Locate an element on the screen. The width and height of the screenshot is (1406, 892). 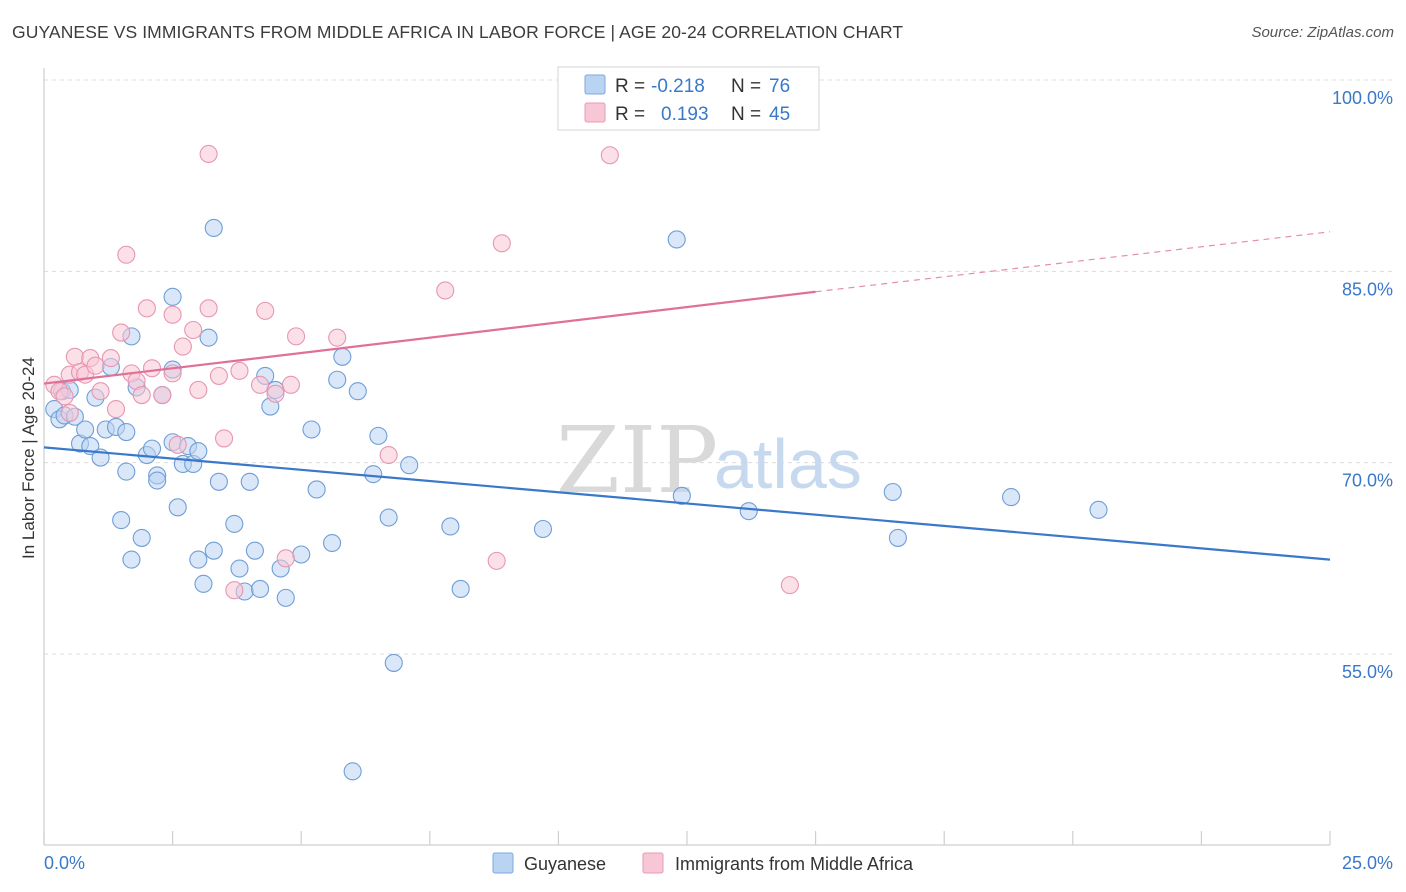
y-tick-label: 55.0% is located at coordinates (1367, 672).